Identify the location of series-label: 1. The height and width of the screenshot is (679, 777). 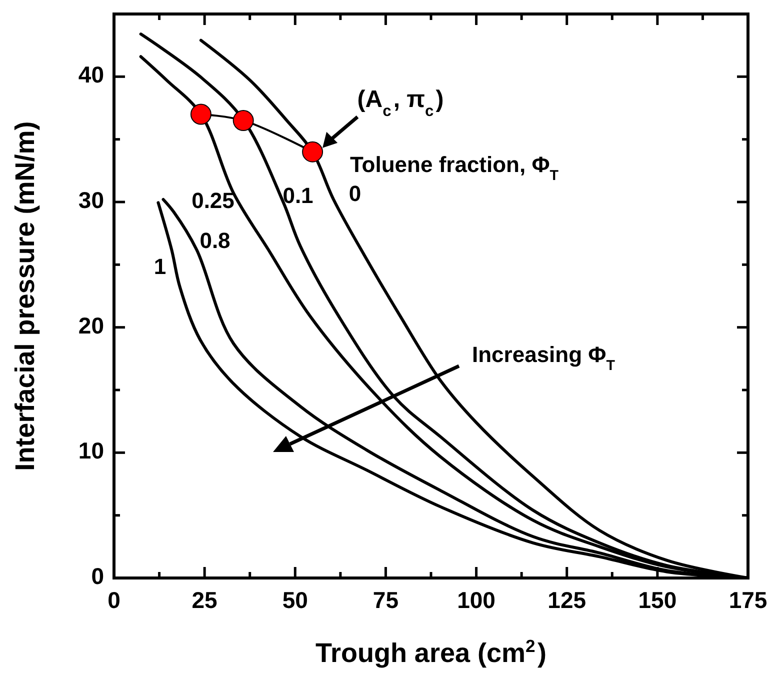
(160, 266).